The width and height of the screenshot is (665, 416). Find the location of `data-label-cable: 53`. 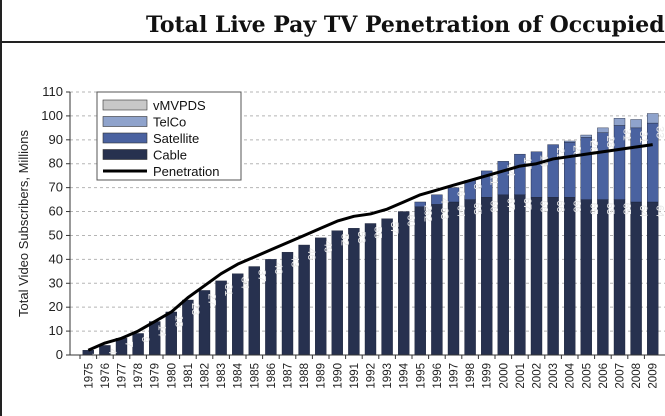

data-label-cable: 53 is located at coordinates (361, 237).